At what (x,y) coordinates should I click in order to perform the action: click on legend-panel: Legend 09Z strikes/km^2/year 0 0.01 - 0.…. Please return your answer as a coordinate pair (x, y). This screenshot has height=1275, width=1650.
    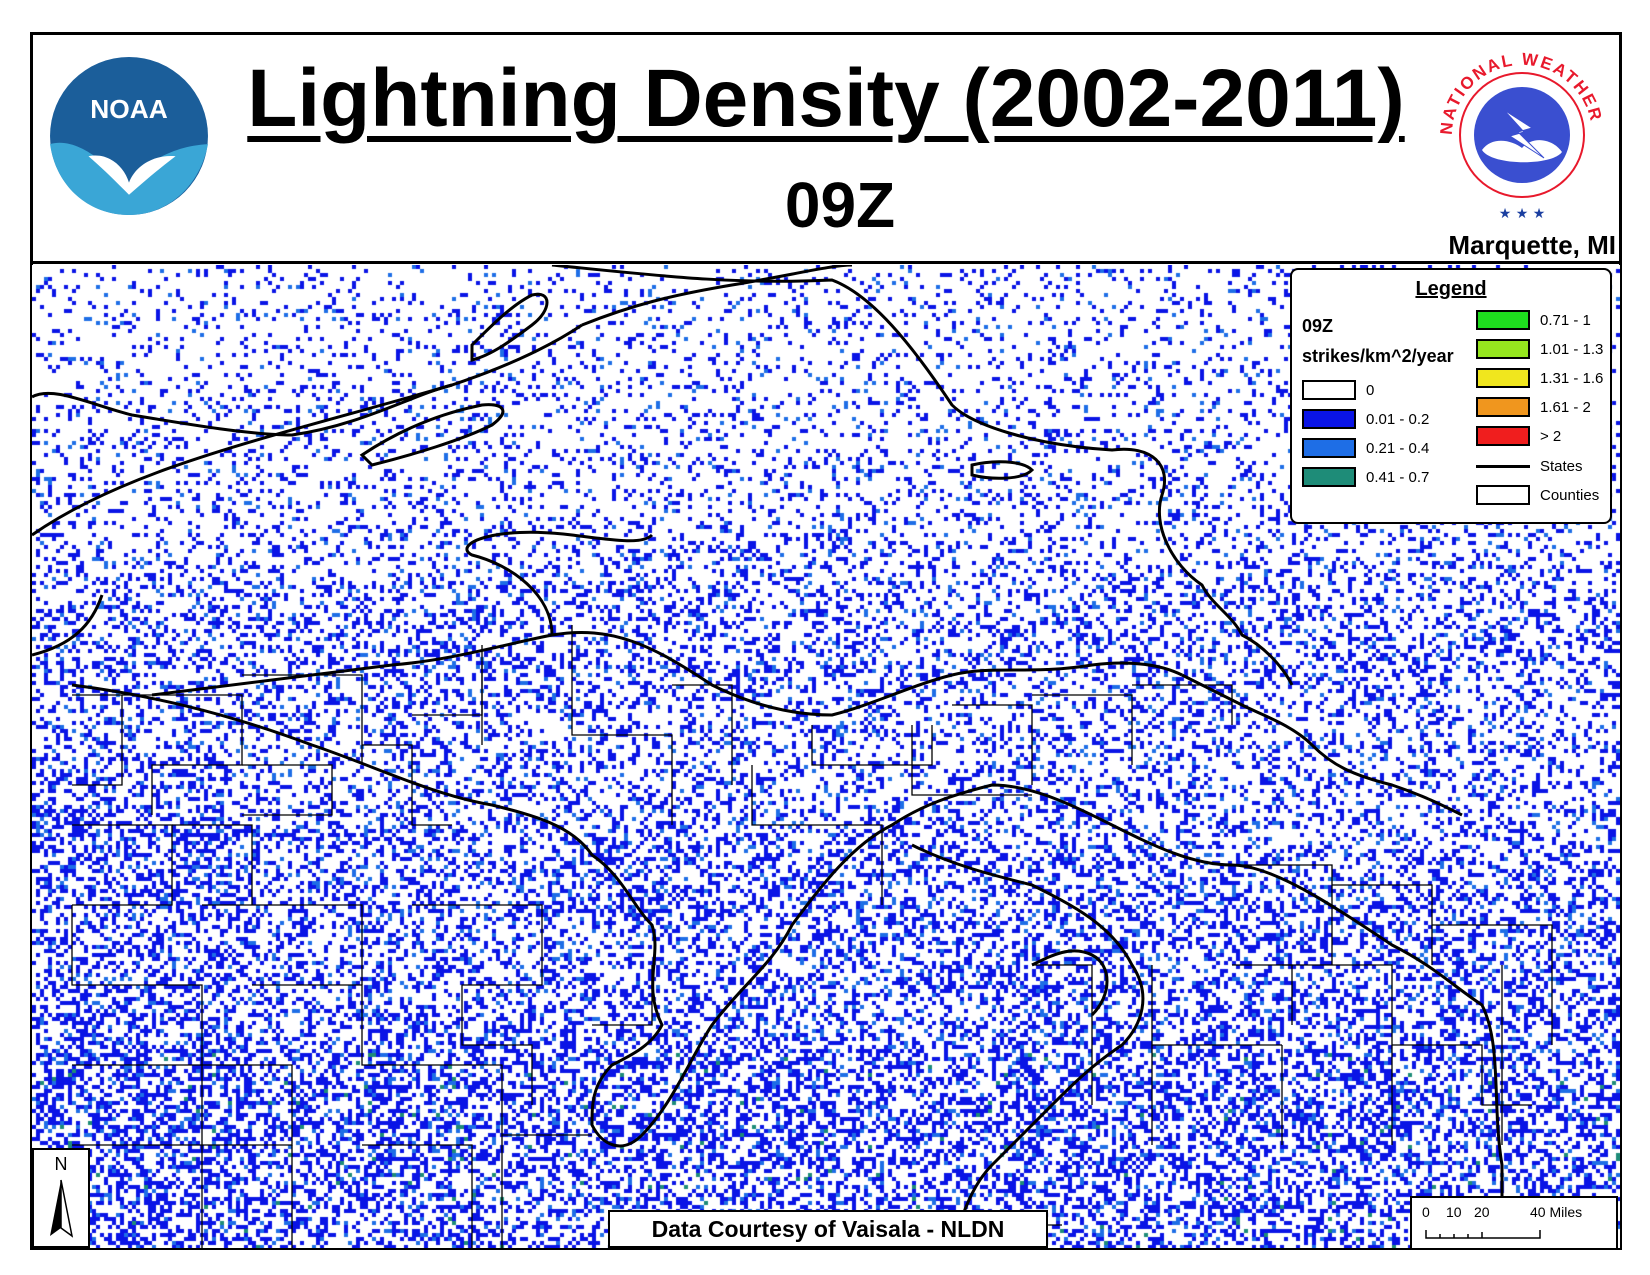
    Looking at the image, I should click on (1451, 396).